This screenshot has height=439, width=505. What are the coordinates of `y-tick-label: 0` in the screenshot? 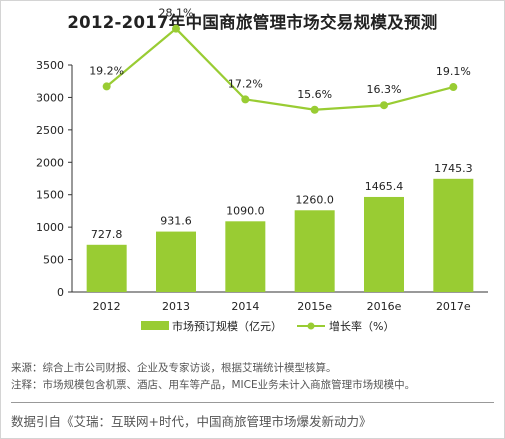 It's located at (60, 292).